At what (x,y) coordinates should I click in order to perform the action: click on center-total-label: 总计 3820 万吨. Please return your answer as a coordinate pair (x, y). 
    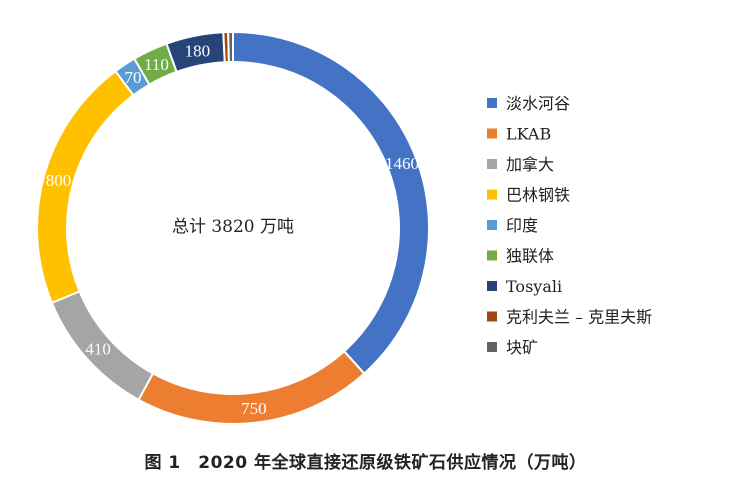
    Looking at the image, I should click on (233, 227).